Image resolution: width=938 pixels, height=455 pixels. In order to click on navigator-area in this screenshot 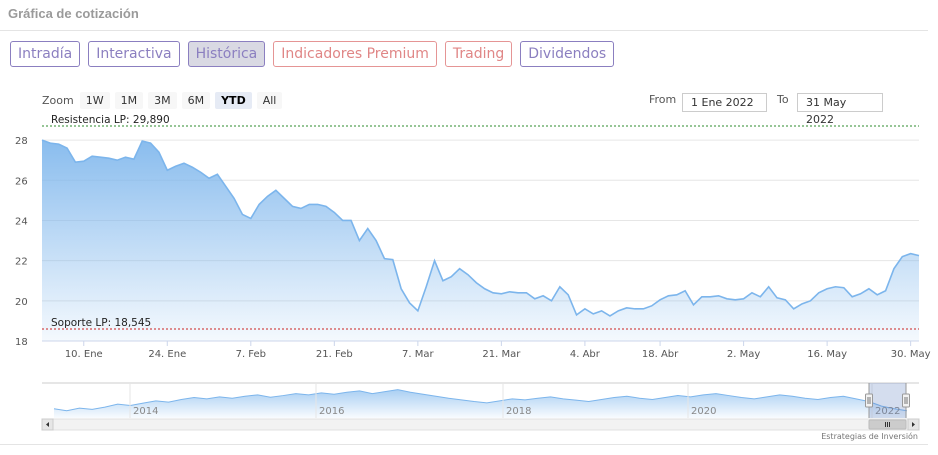, I will do `click(480, 403)`.